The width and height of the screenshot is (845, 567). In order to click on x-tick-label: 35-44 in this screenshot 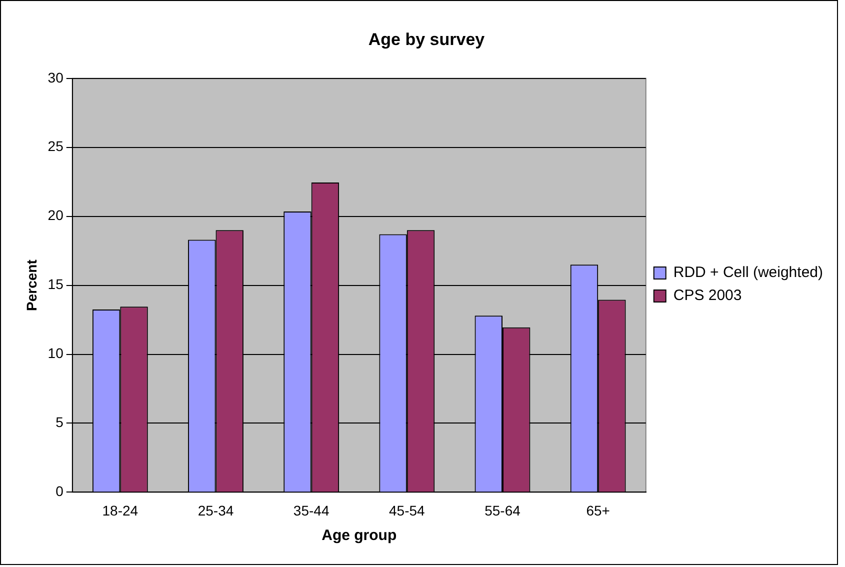, I will do `click(311, 510)`.